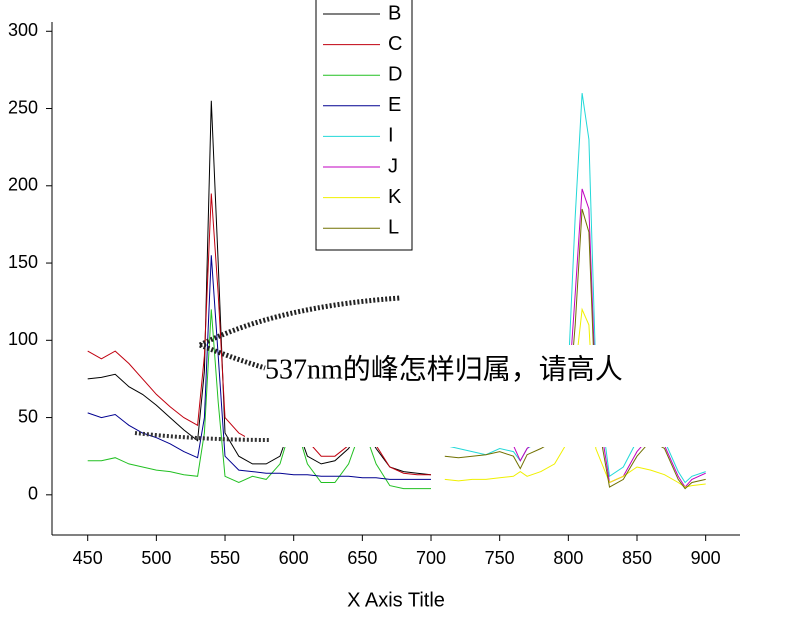 This screenshot has height=623, width=800. What do you see at coordinates (33, 494) in the screenshot?
I see `y-tick-label: 0` at bounding box center [33, 494].